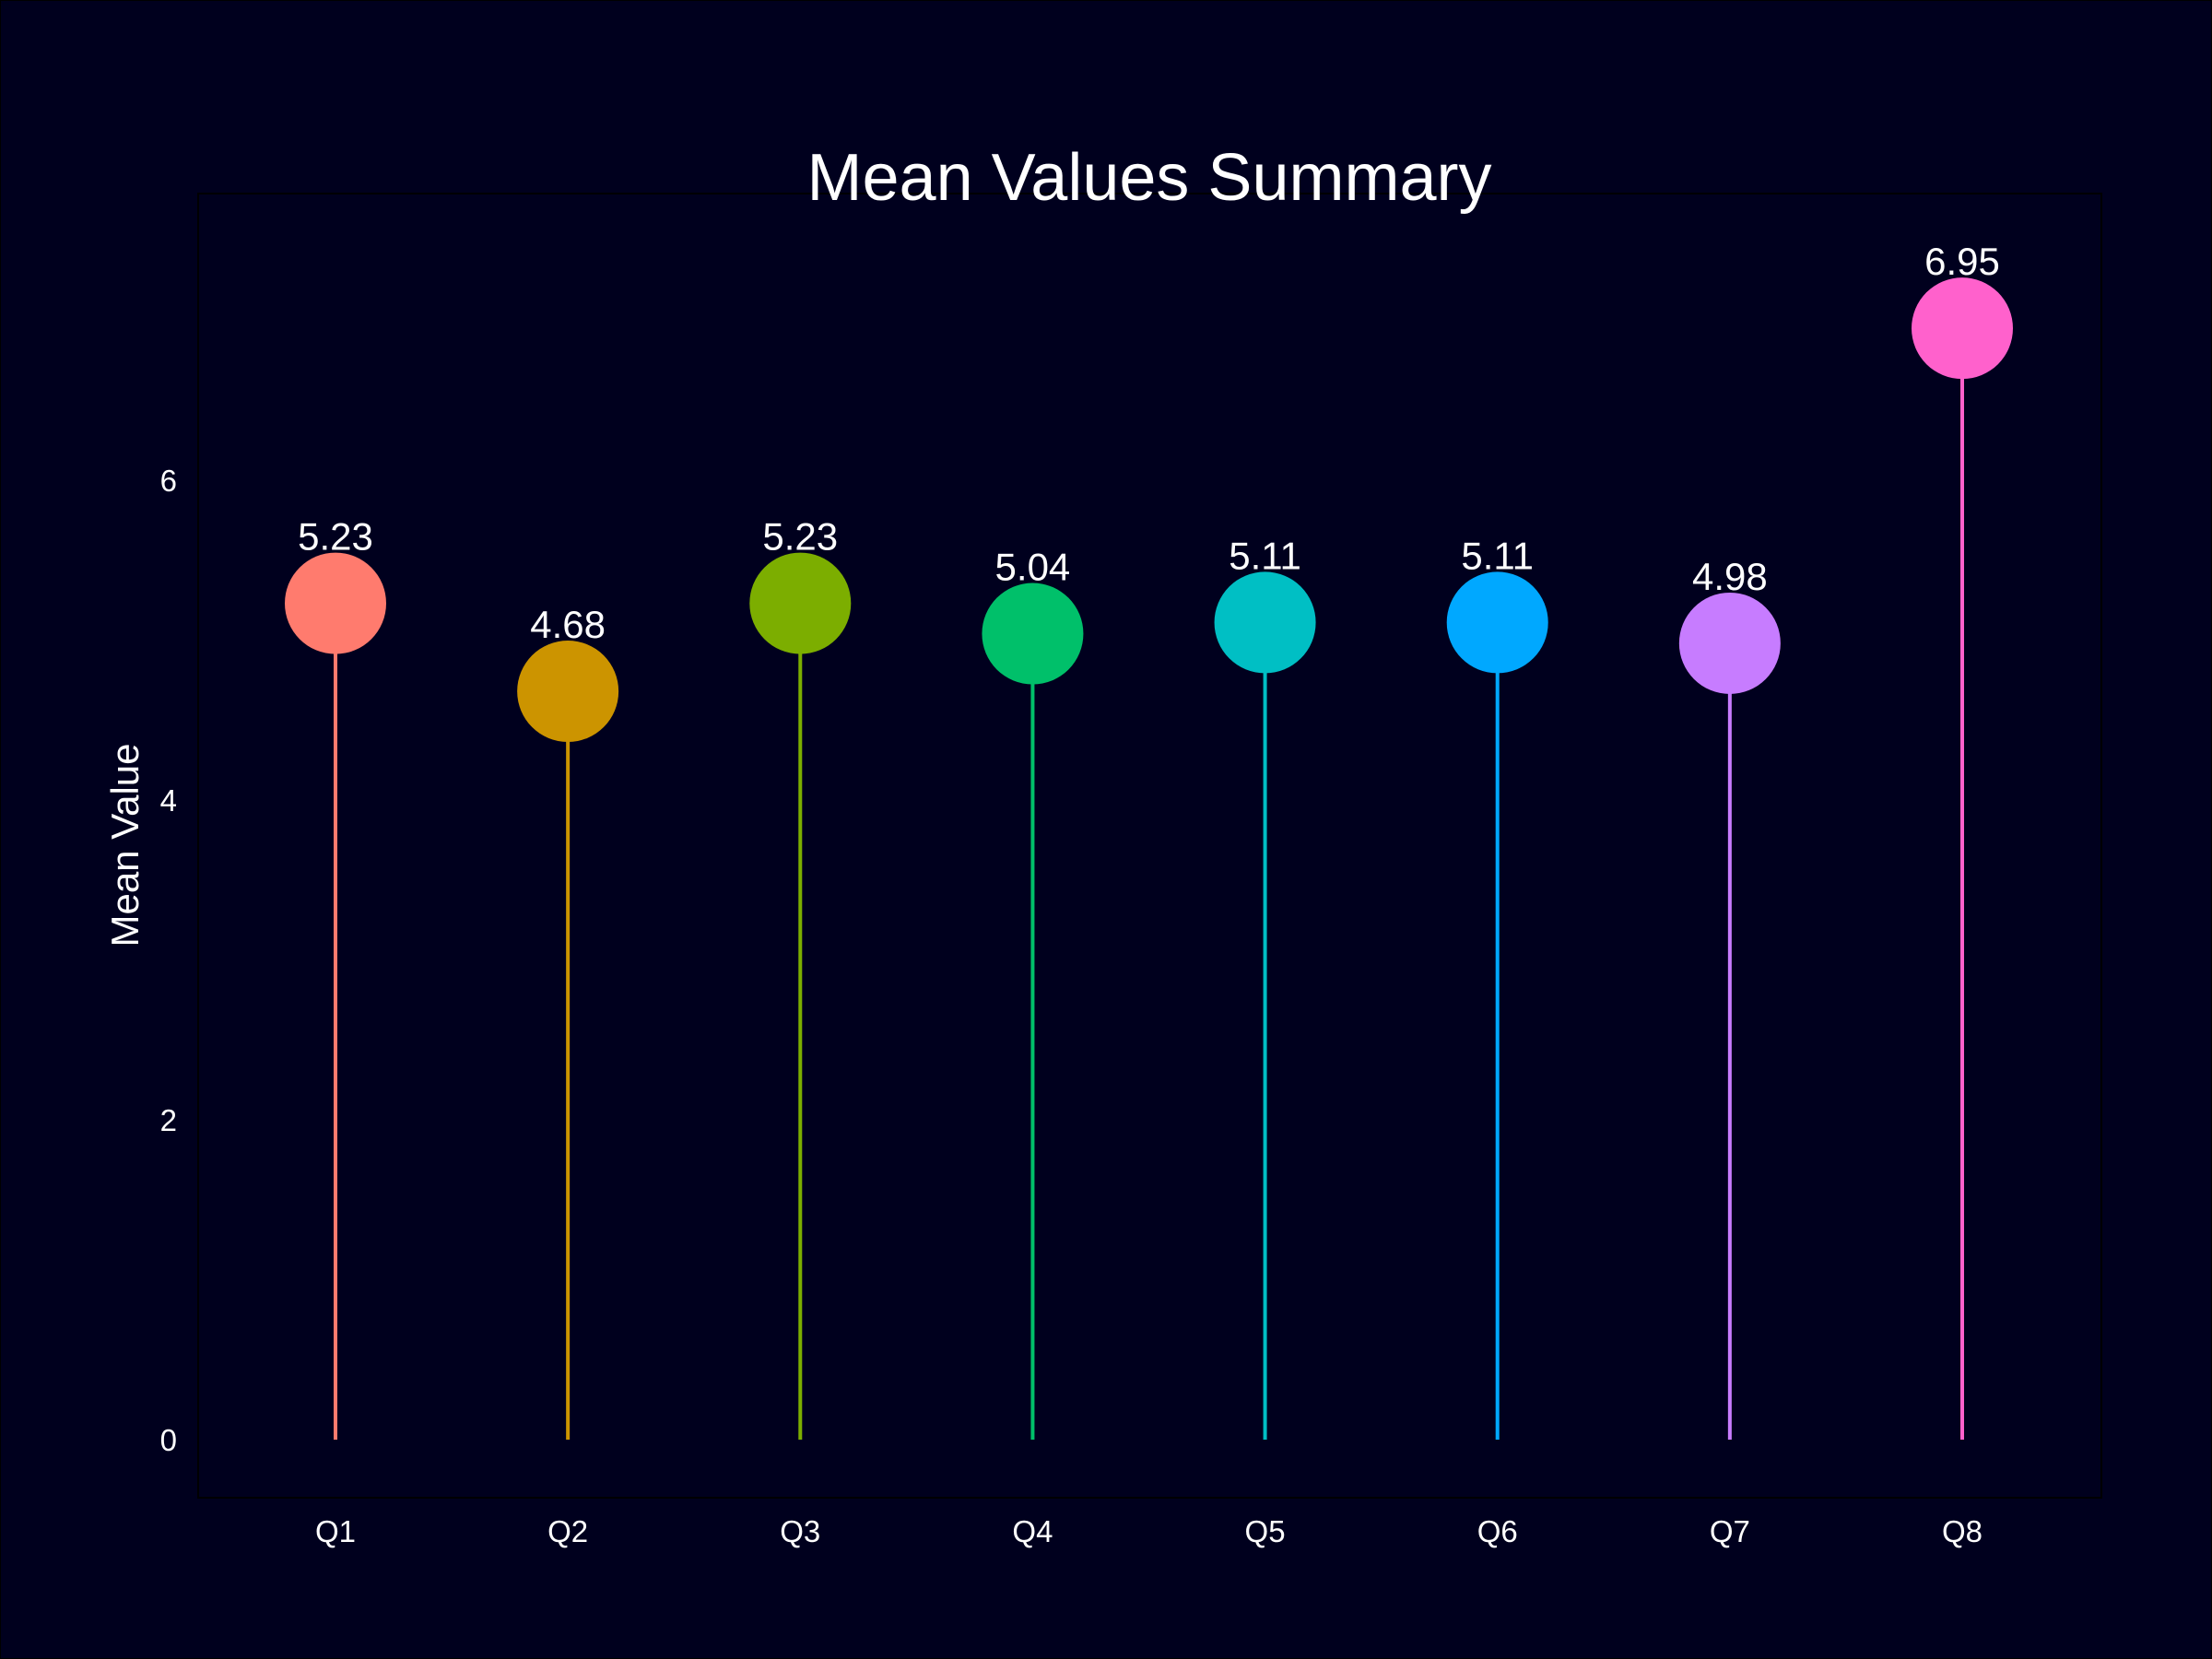 The width and height of the screenshot is (2212, 1659). I want to click on data-label-q3: 5.23, so click(800, 537).